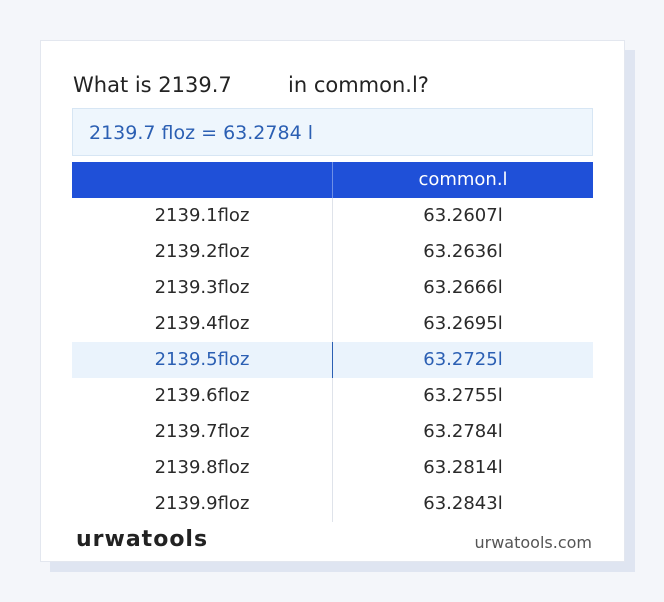 The width and height of the screenshot is (664, 602). Describe the element at coordinates (332, 132) in the screenshot. I see `result: 2139.7 floz = 63.2784 l` at that location.